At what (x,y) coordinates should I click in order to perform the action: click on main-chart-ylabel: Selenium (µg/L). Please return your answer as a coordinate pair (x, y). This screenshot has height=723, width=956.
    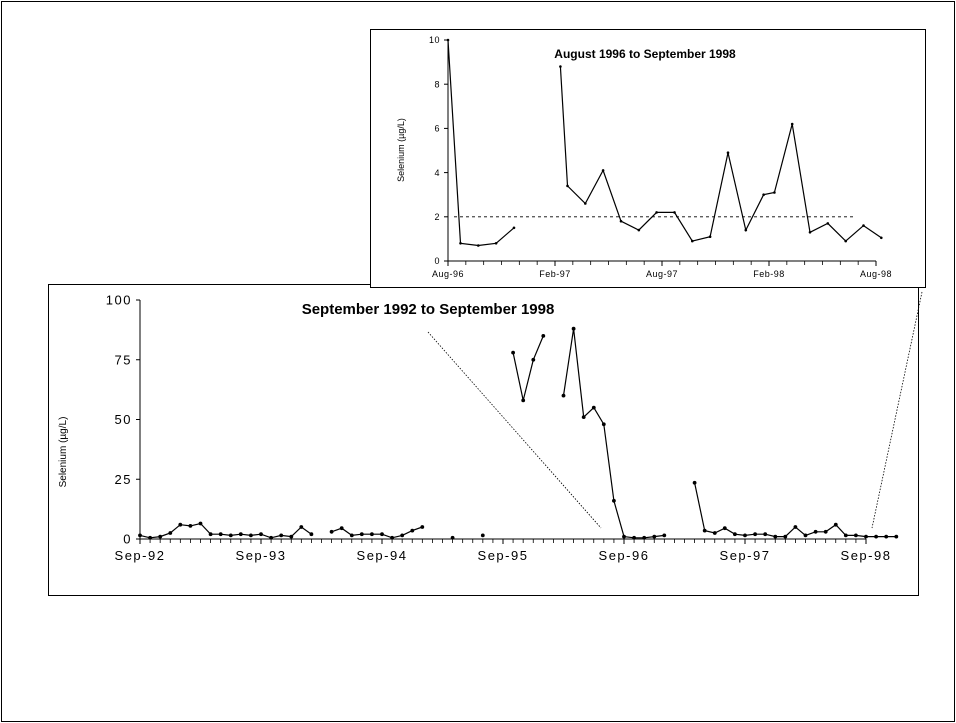
    Looking at the image, I should click on (63, 452).